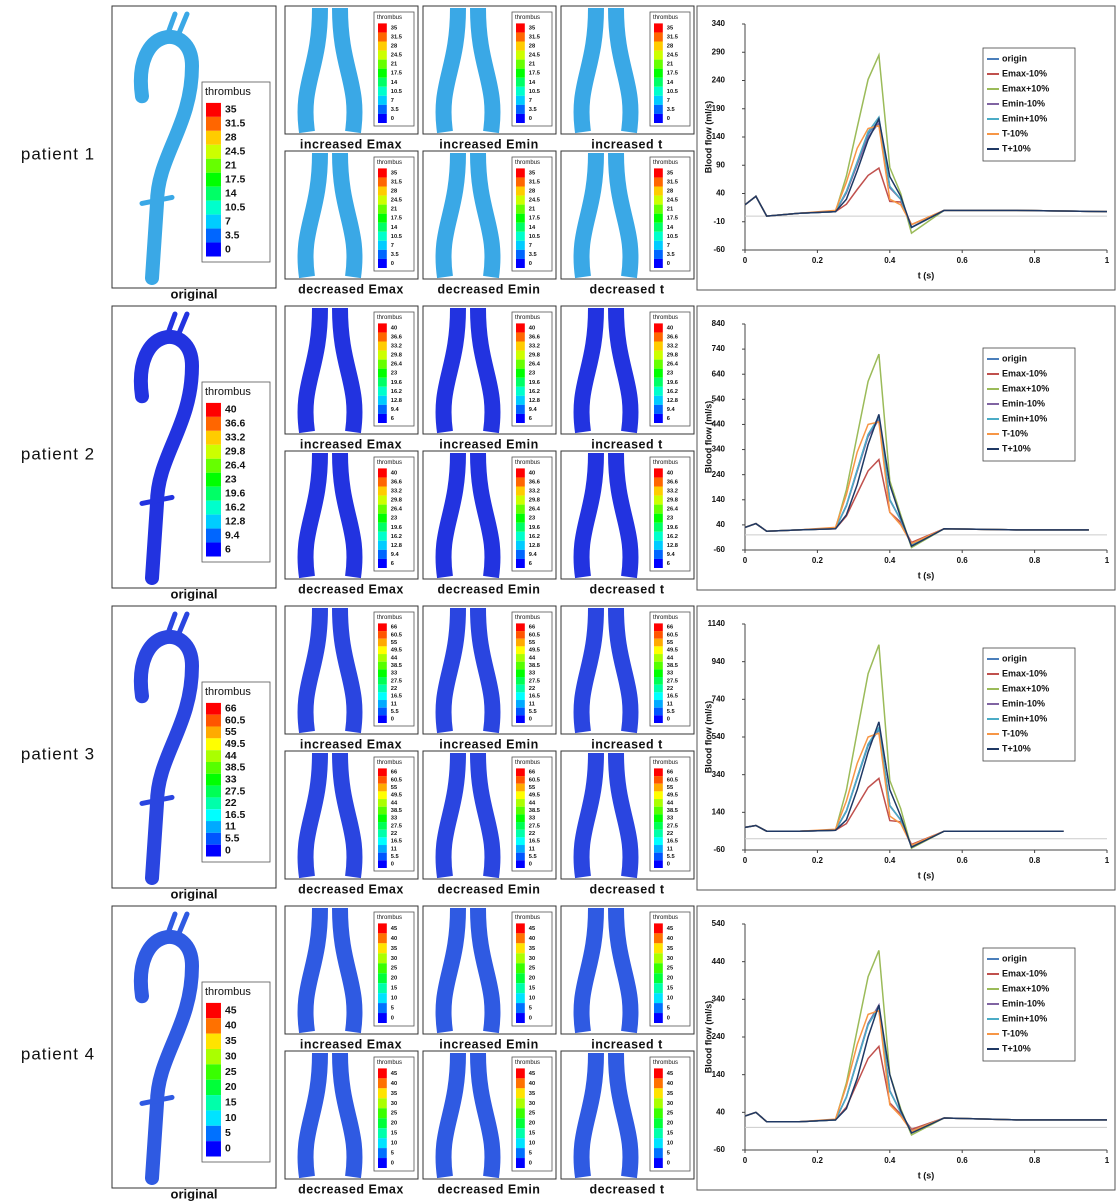  Describe the element at coordinates (530, 1154) in the screenshot. I see `colorbar-label: 5` at that location.